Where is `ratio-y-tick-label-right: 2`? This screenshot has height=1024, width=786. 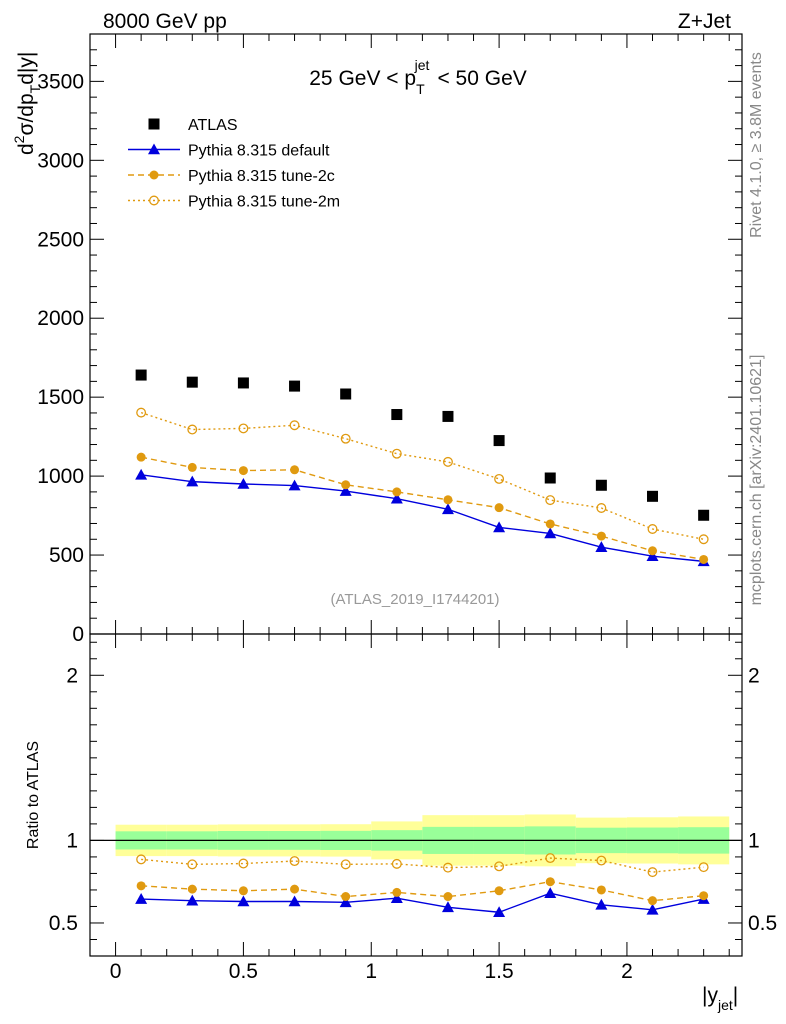
ratio-y-tick-label-right: 2 is located at coordinates (754, 675).